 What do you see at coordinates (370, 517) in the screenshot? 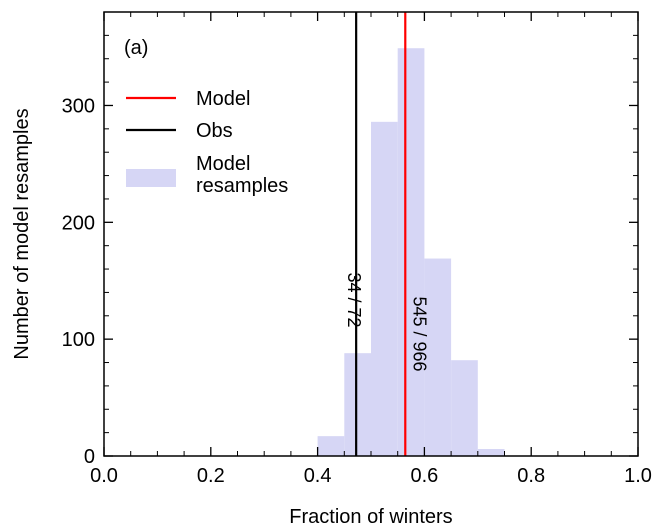
I see `x-axis-label: Fraction of winters` at bounding box center [370, 517].